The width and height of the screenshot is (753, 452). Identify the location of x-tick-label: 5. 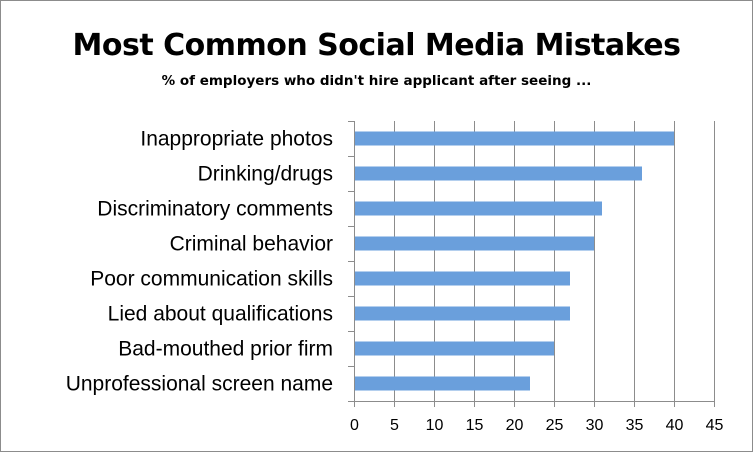
(394, 425).